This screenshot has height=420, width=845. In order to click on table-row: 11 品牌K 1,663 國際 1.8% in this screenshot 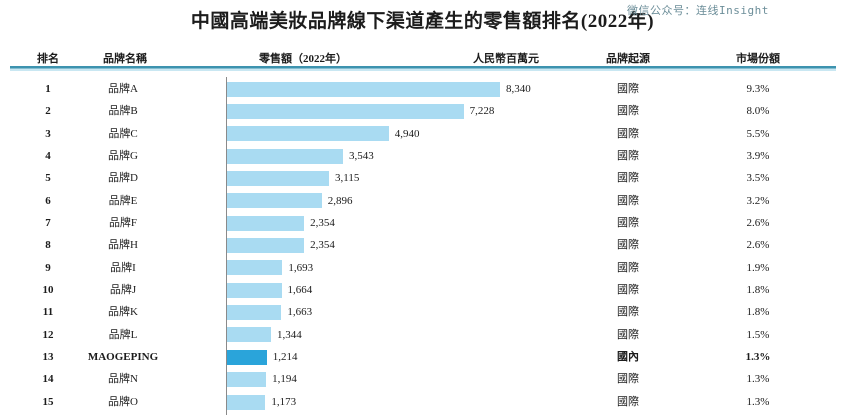, I will do `click(422, 312)`.